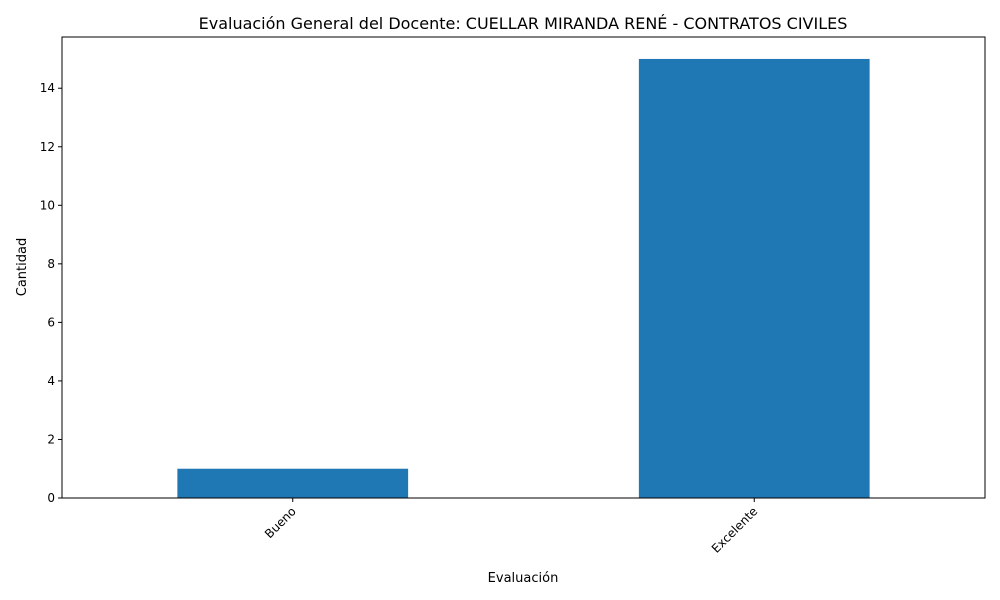 The width and height of the screenshot is (1000, 600). I want to click on x-axis-label: Evaluación, so click(523, 578).